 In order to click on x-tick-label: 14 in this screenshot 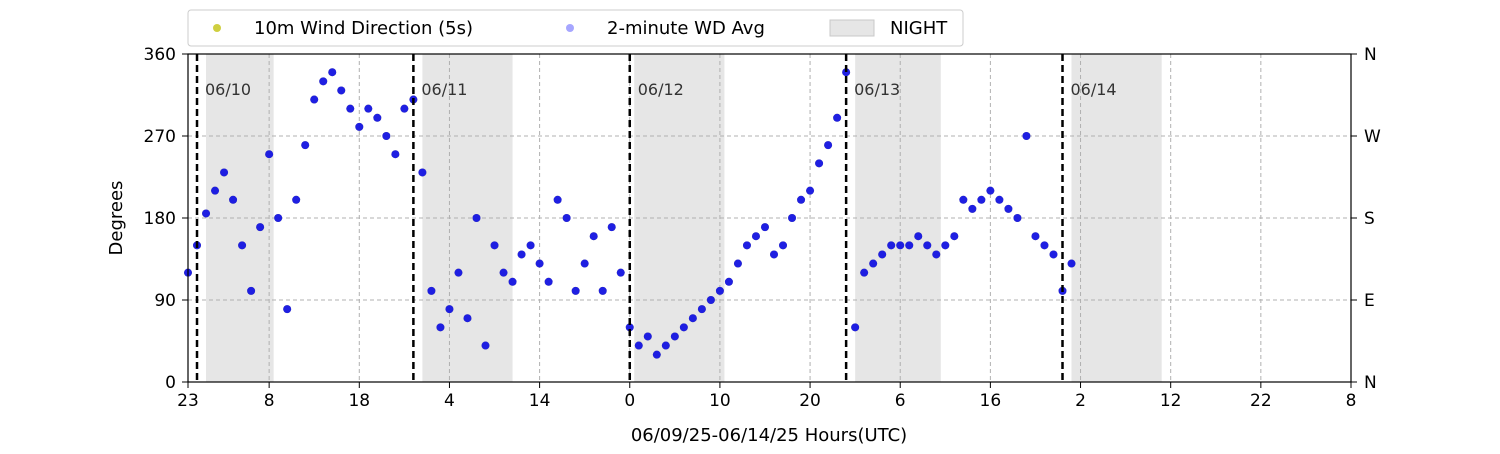, I will do `click(540, 401)`.